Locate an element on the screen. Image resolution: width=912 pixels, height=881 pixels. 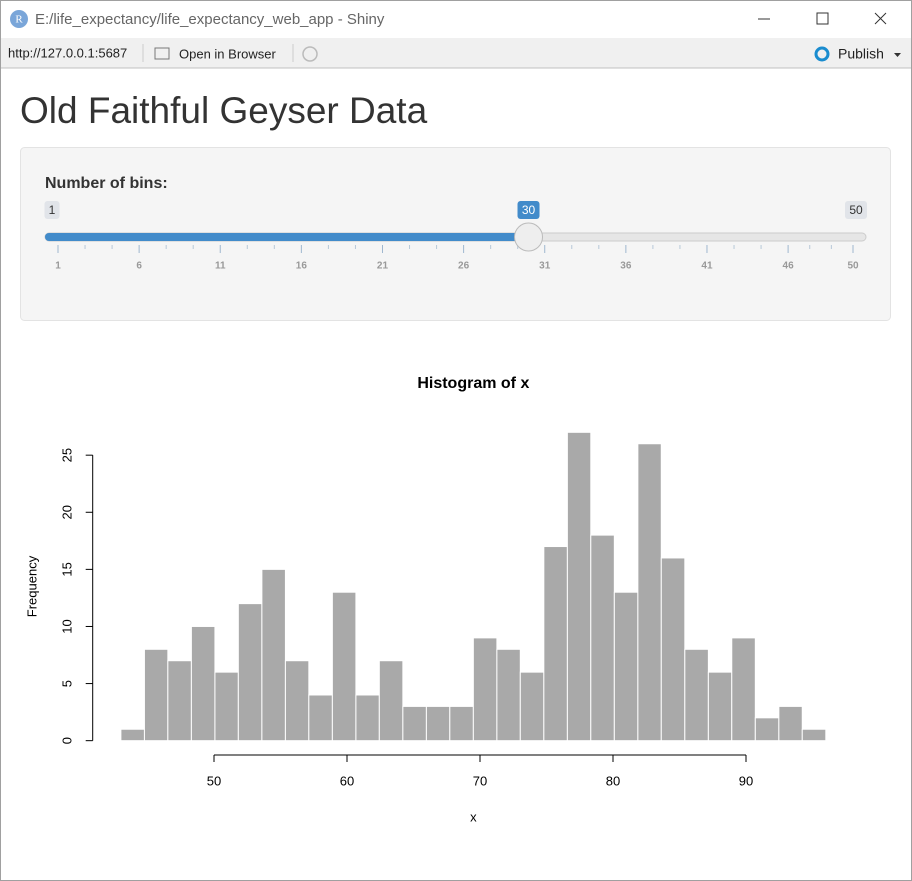
open-icon is located at coordinates (162, 53).